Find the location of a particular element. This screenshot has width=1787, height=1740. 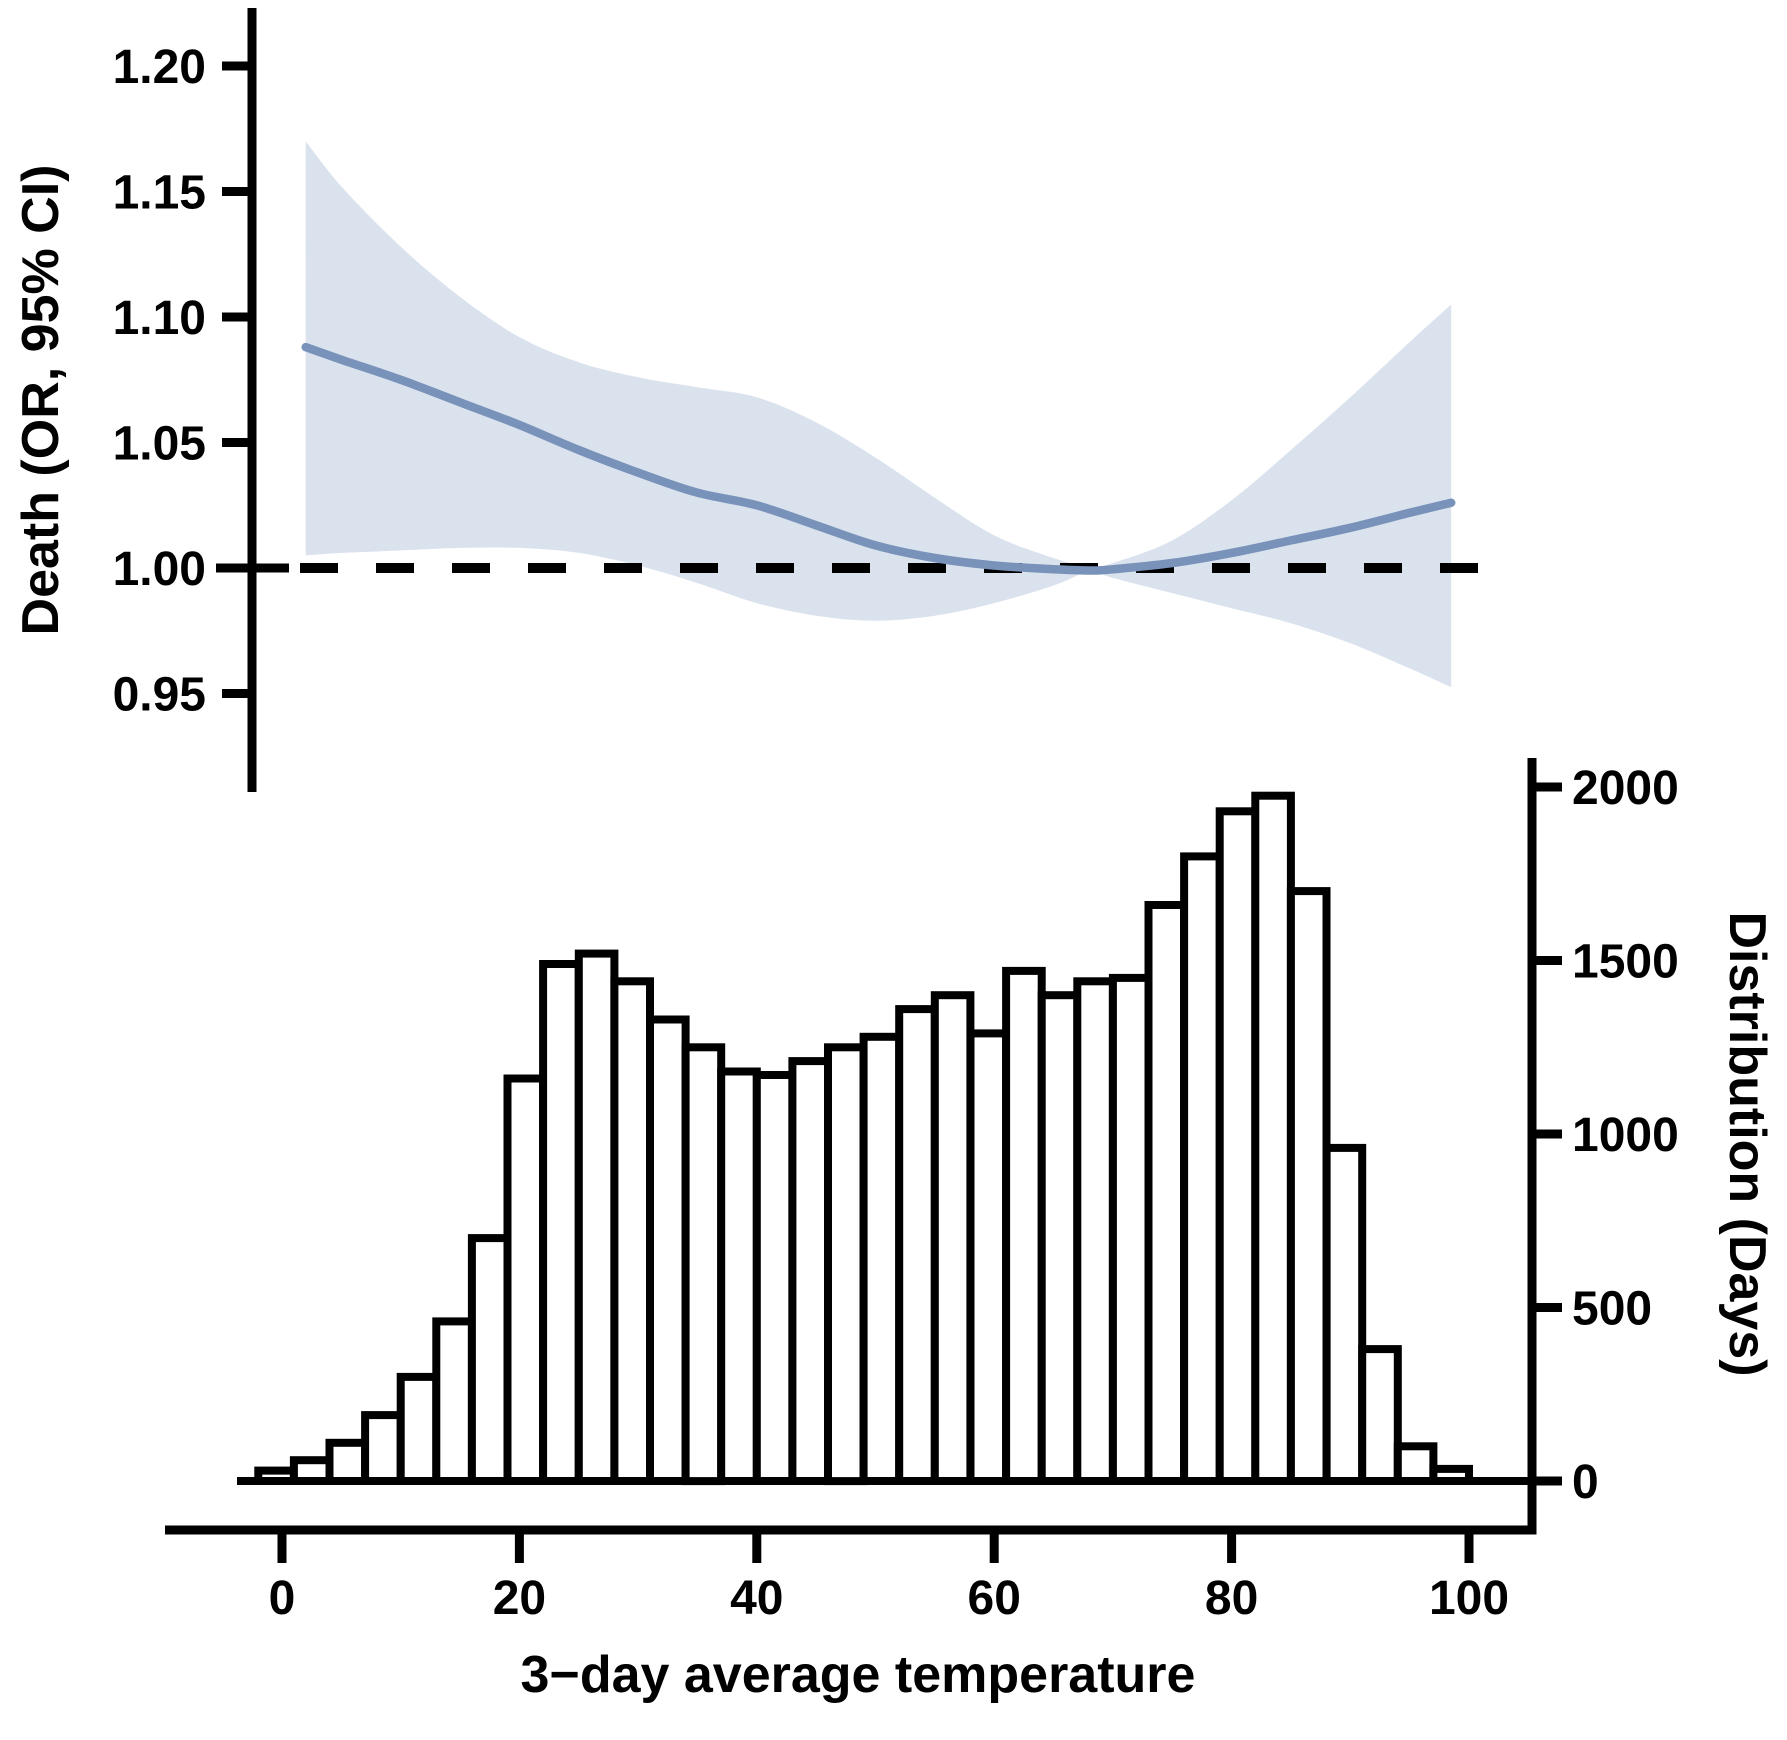

or-spline-curve is located at coordinates (878, 458).